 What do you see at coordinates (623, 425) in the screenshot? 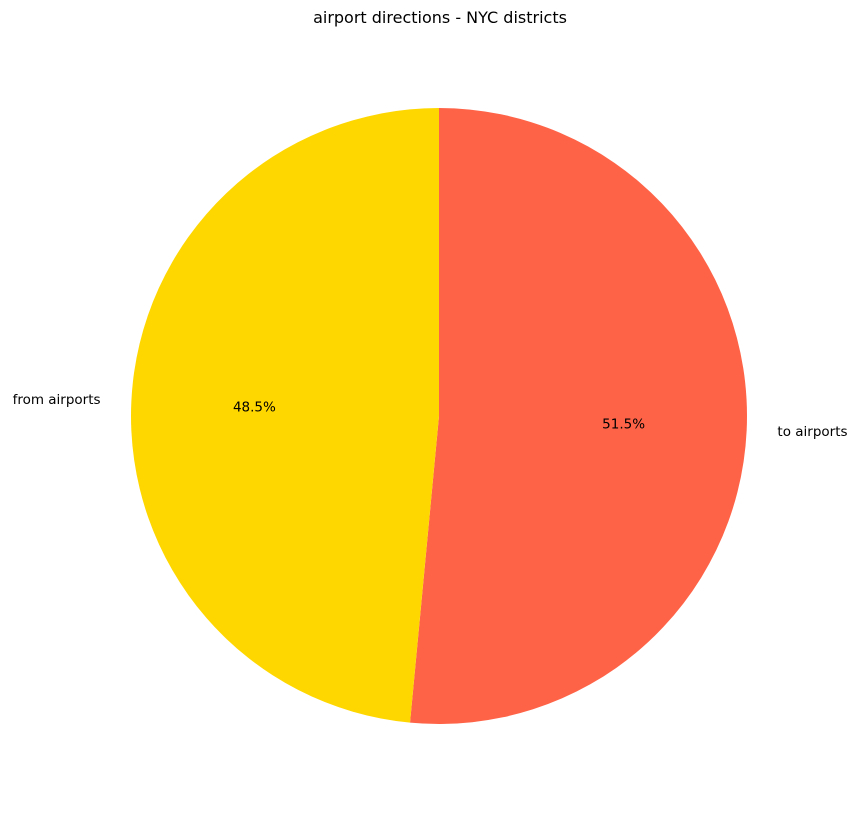
I see `slice-percent-to-airports: 51.5%` at bounding box center [623, 425].